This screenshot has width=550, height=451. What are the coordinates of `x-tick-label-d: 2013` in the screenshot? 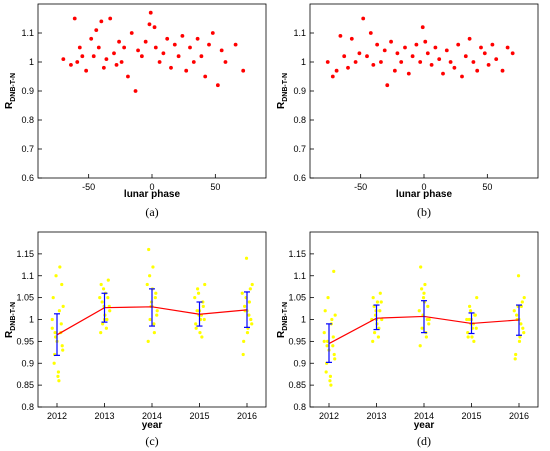 It's located at (376, 416).